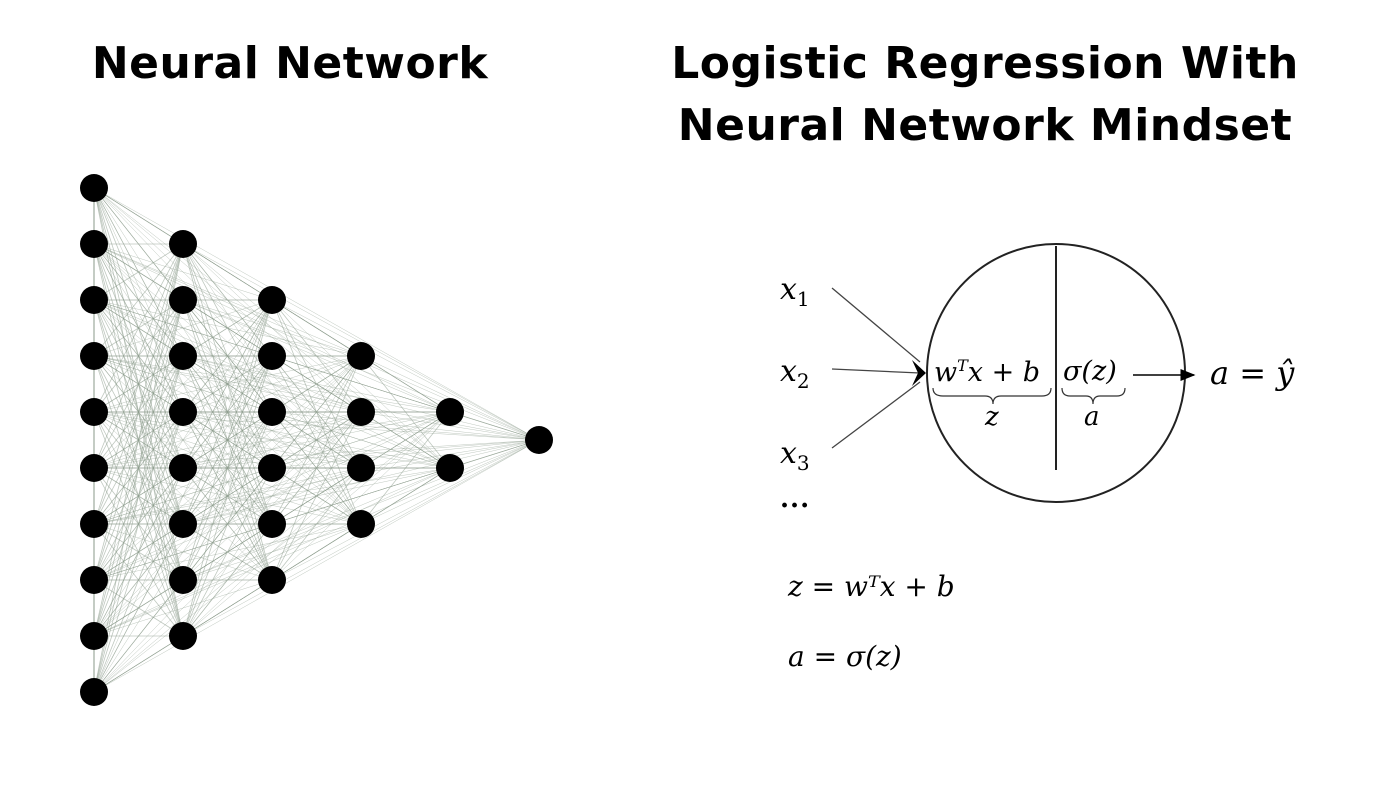  Describe the element at coordinates (1092, 417) in the screenshot. I see `activation-label-a: a` at that location.